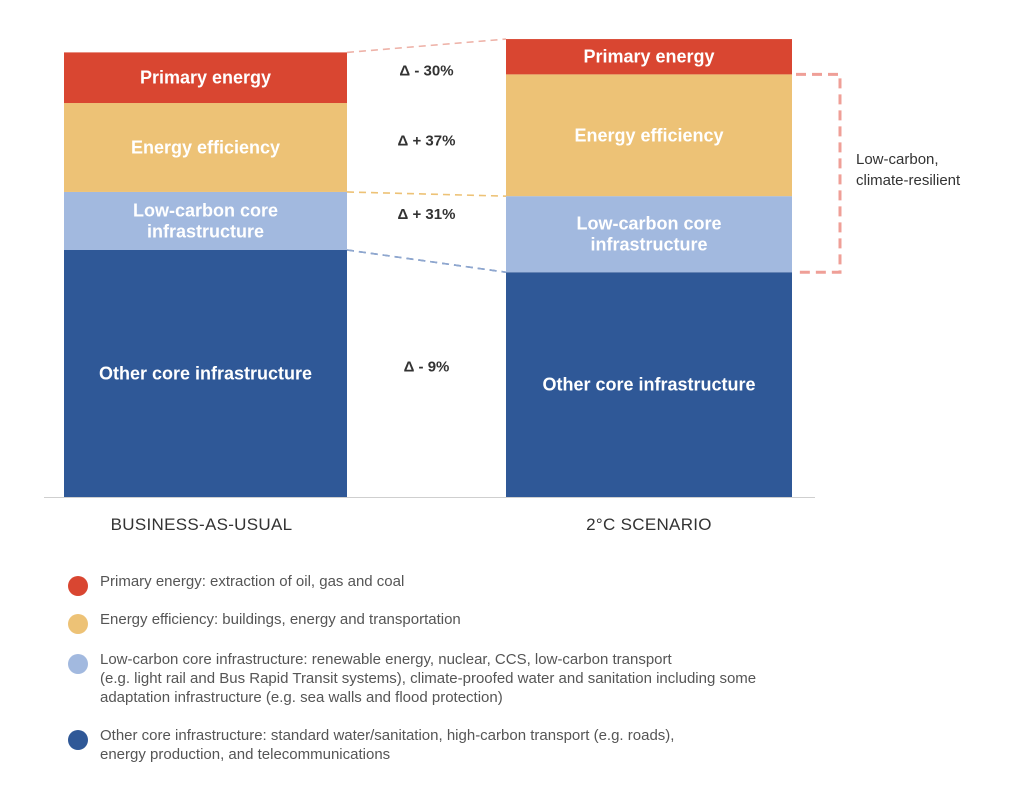 The image size is (1024, 799). What do you see at coordinates (897, 159) in the screenshot?
I see `bracket-label-line-1: Low-carbon,` at bounding box center [897, 159].